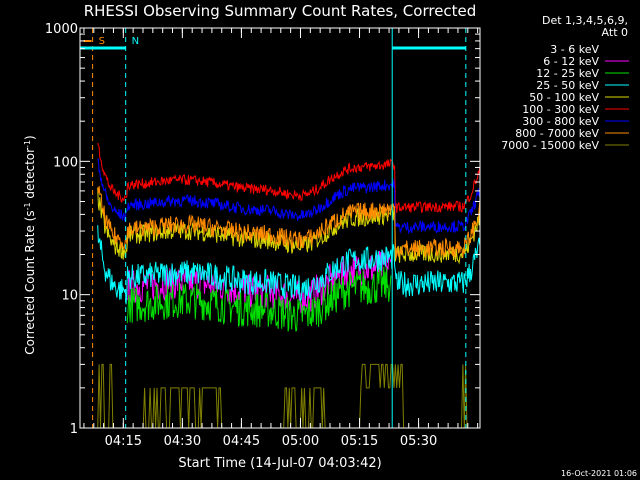  Describe the element at coordinates (574, 49) in the screenshot. I see `legend-entry-label: 3 - 6 keV` at that location.